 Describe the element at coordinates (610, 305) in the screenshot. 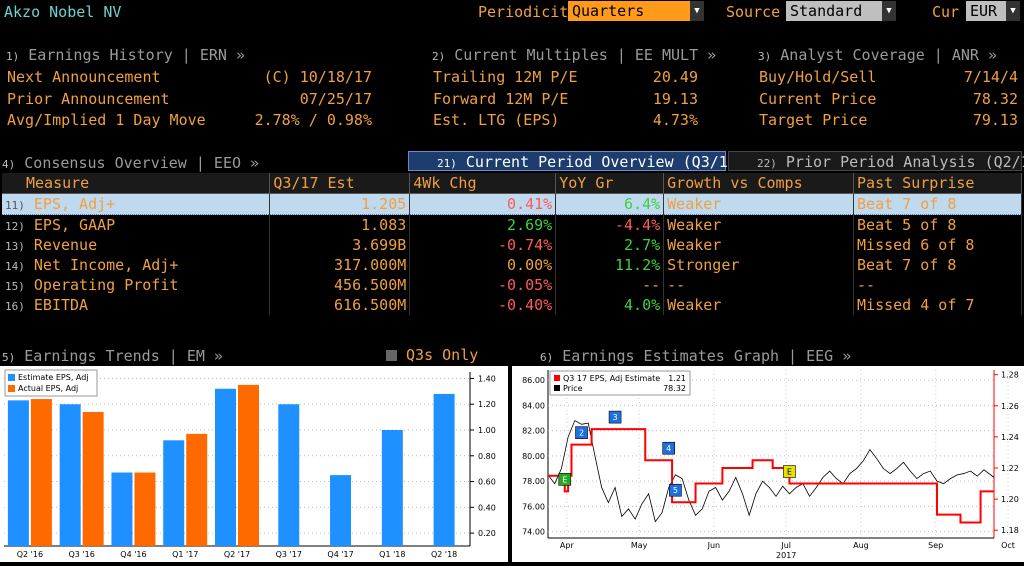

I see `yoy-cell: 4.0%` at that location.